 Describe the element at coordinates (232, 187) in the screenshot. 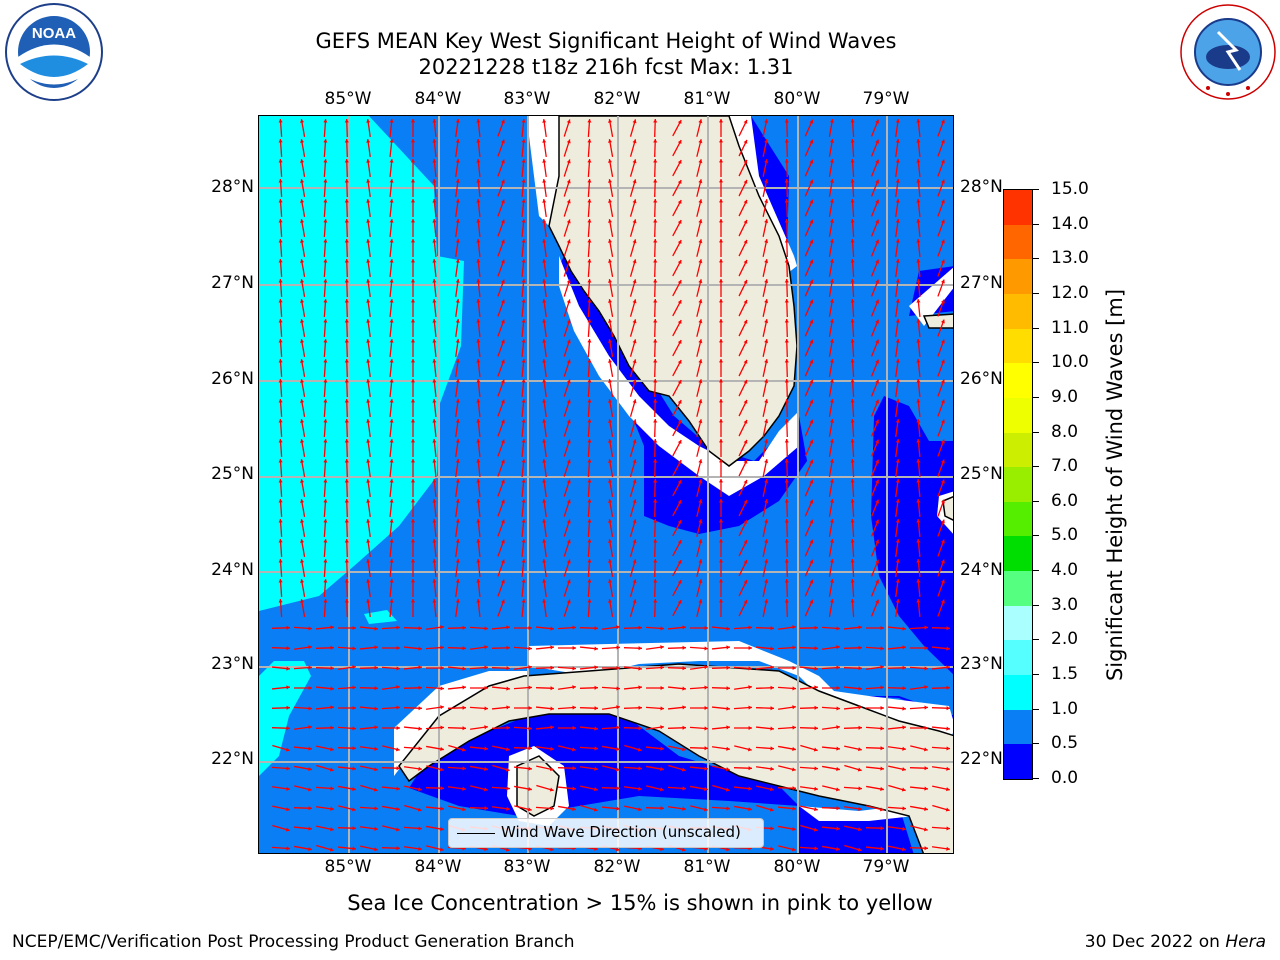

I see `lat-label-left: 28°N` at that location.